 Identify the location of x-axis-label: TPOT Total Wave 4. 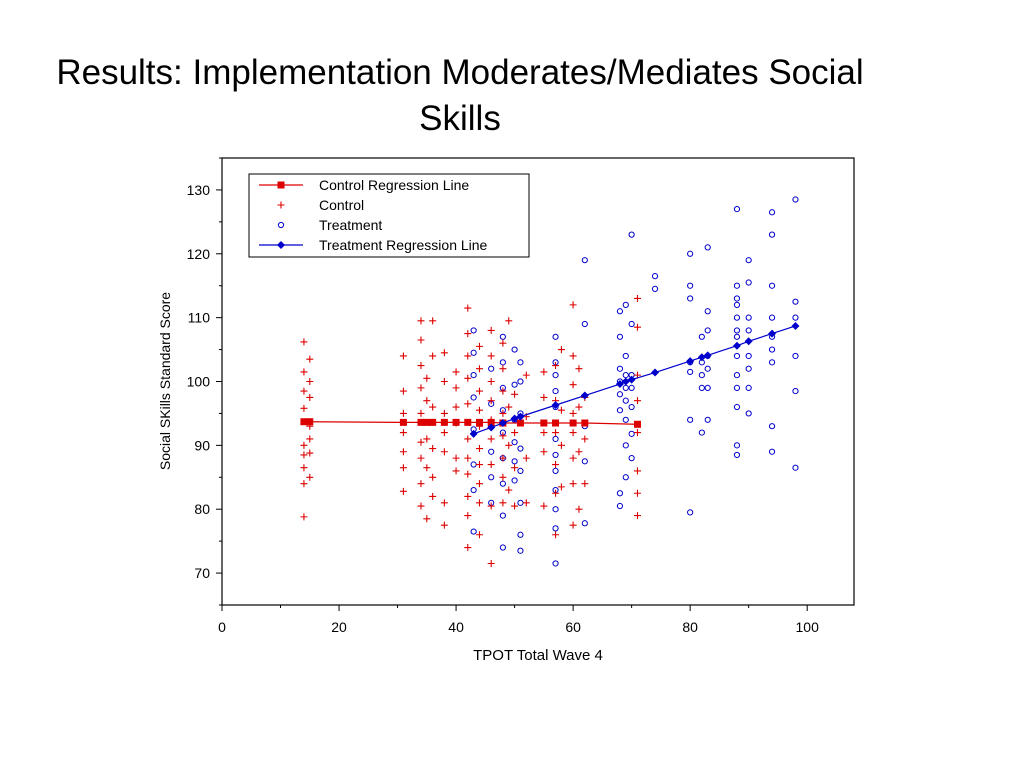
(538, 655).